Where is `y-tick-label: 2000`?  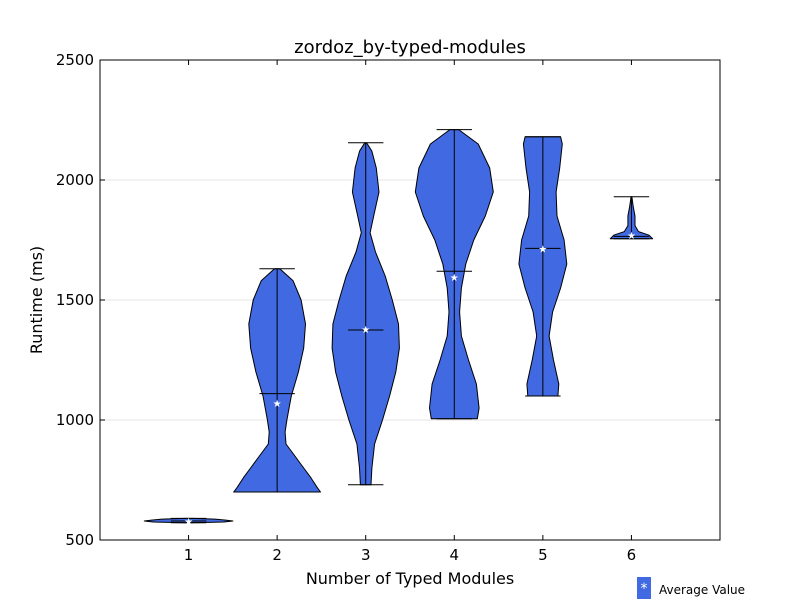 y-tick-label: 2000 is located at coordinates (75, 180).